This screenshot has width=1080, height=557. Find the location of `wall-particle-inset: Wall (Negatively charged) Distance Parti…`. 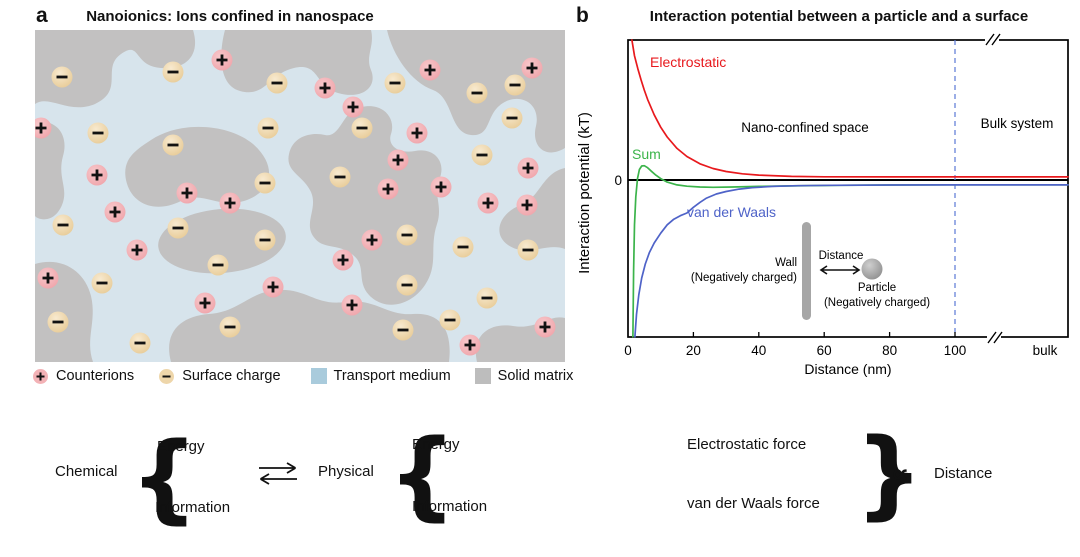

wall-particle-inset: Wall (Negatively charged) Distance Parti… is located at coordinates (810, 271).